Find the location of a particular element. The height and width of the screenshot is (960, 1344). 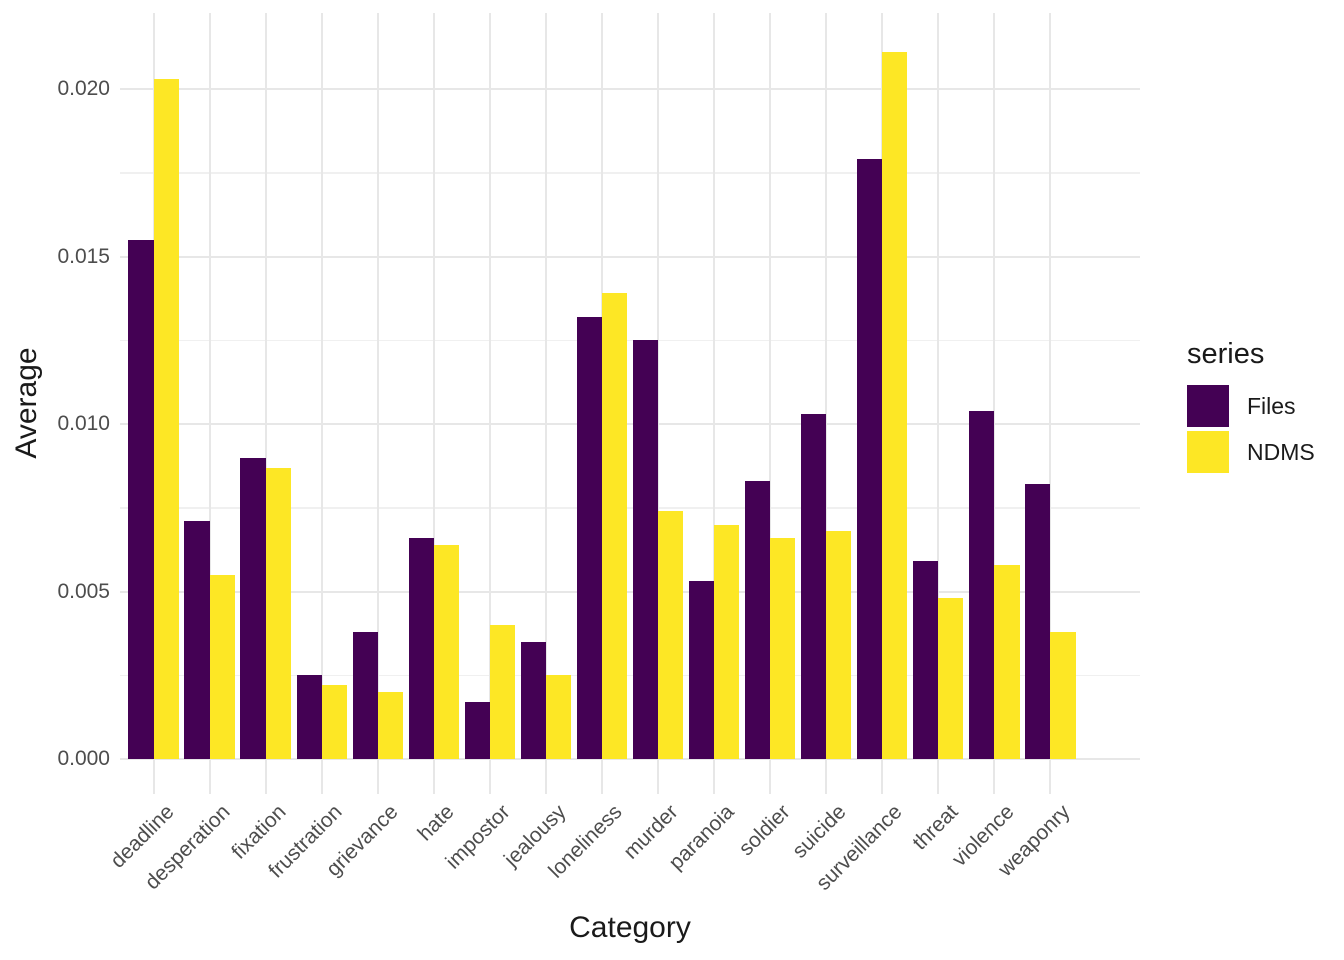

bar-files-suicide is located at coordinates (813, 586).